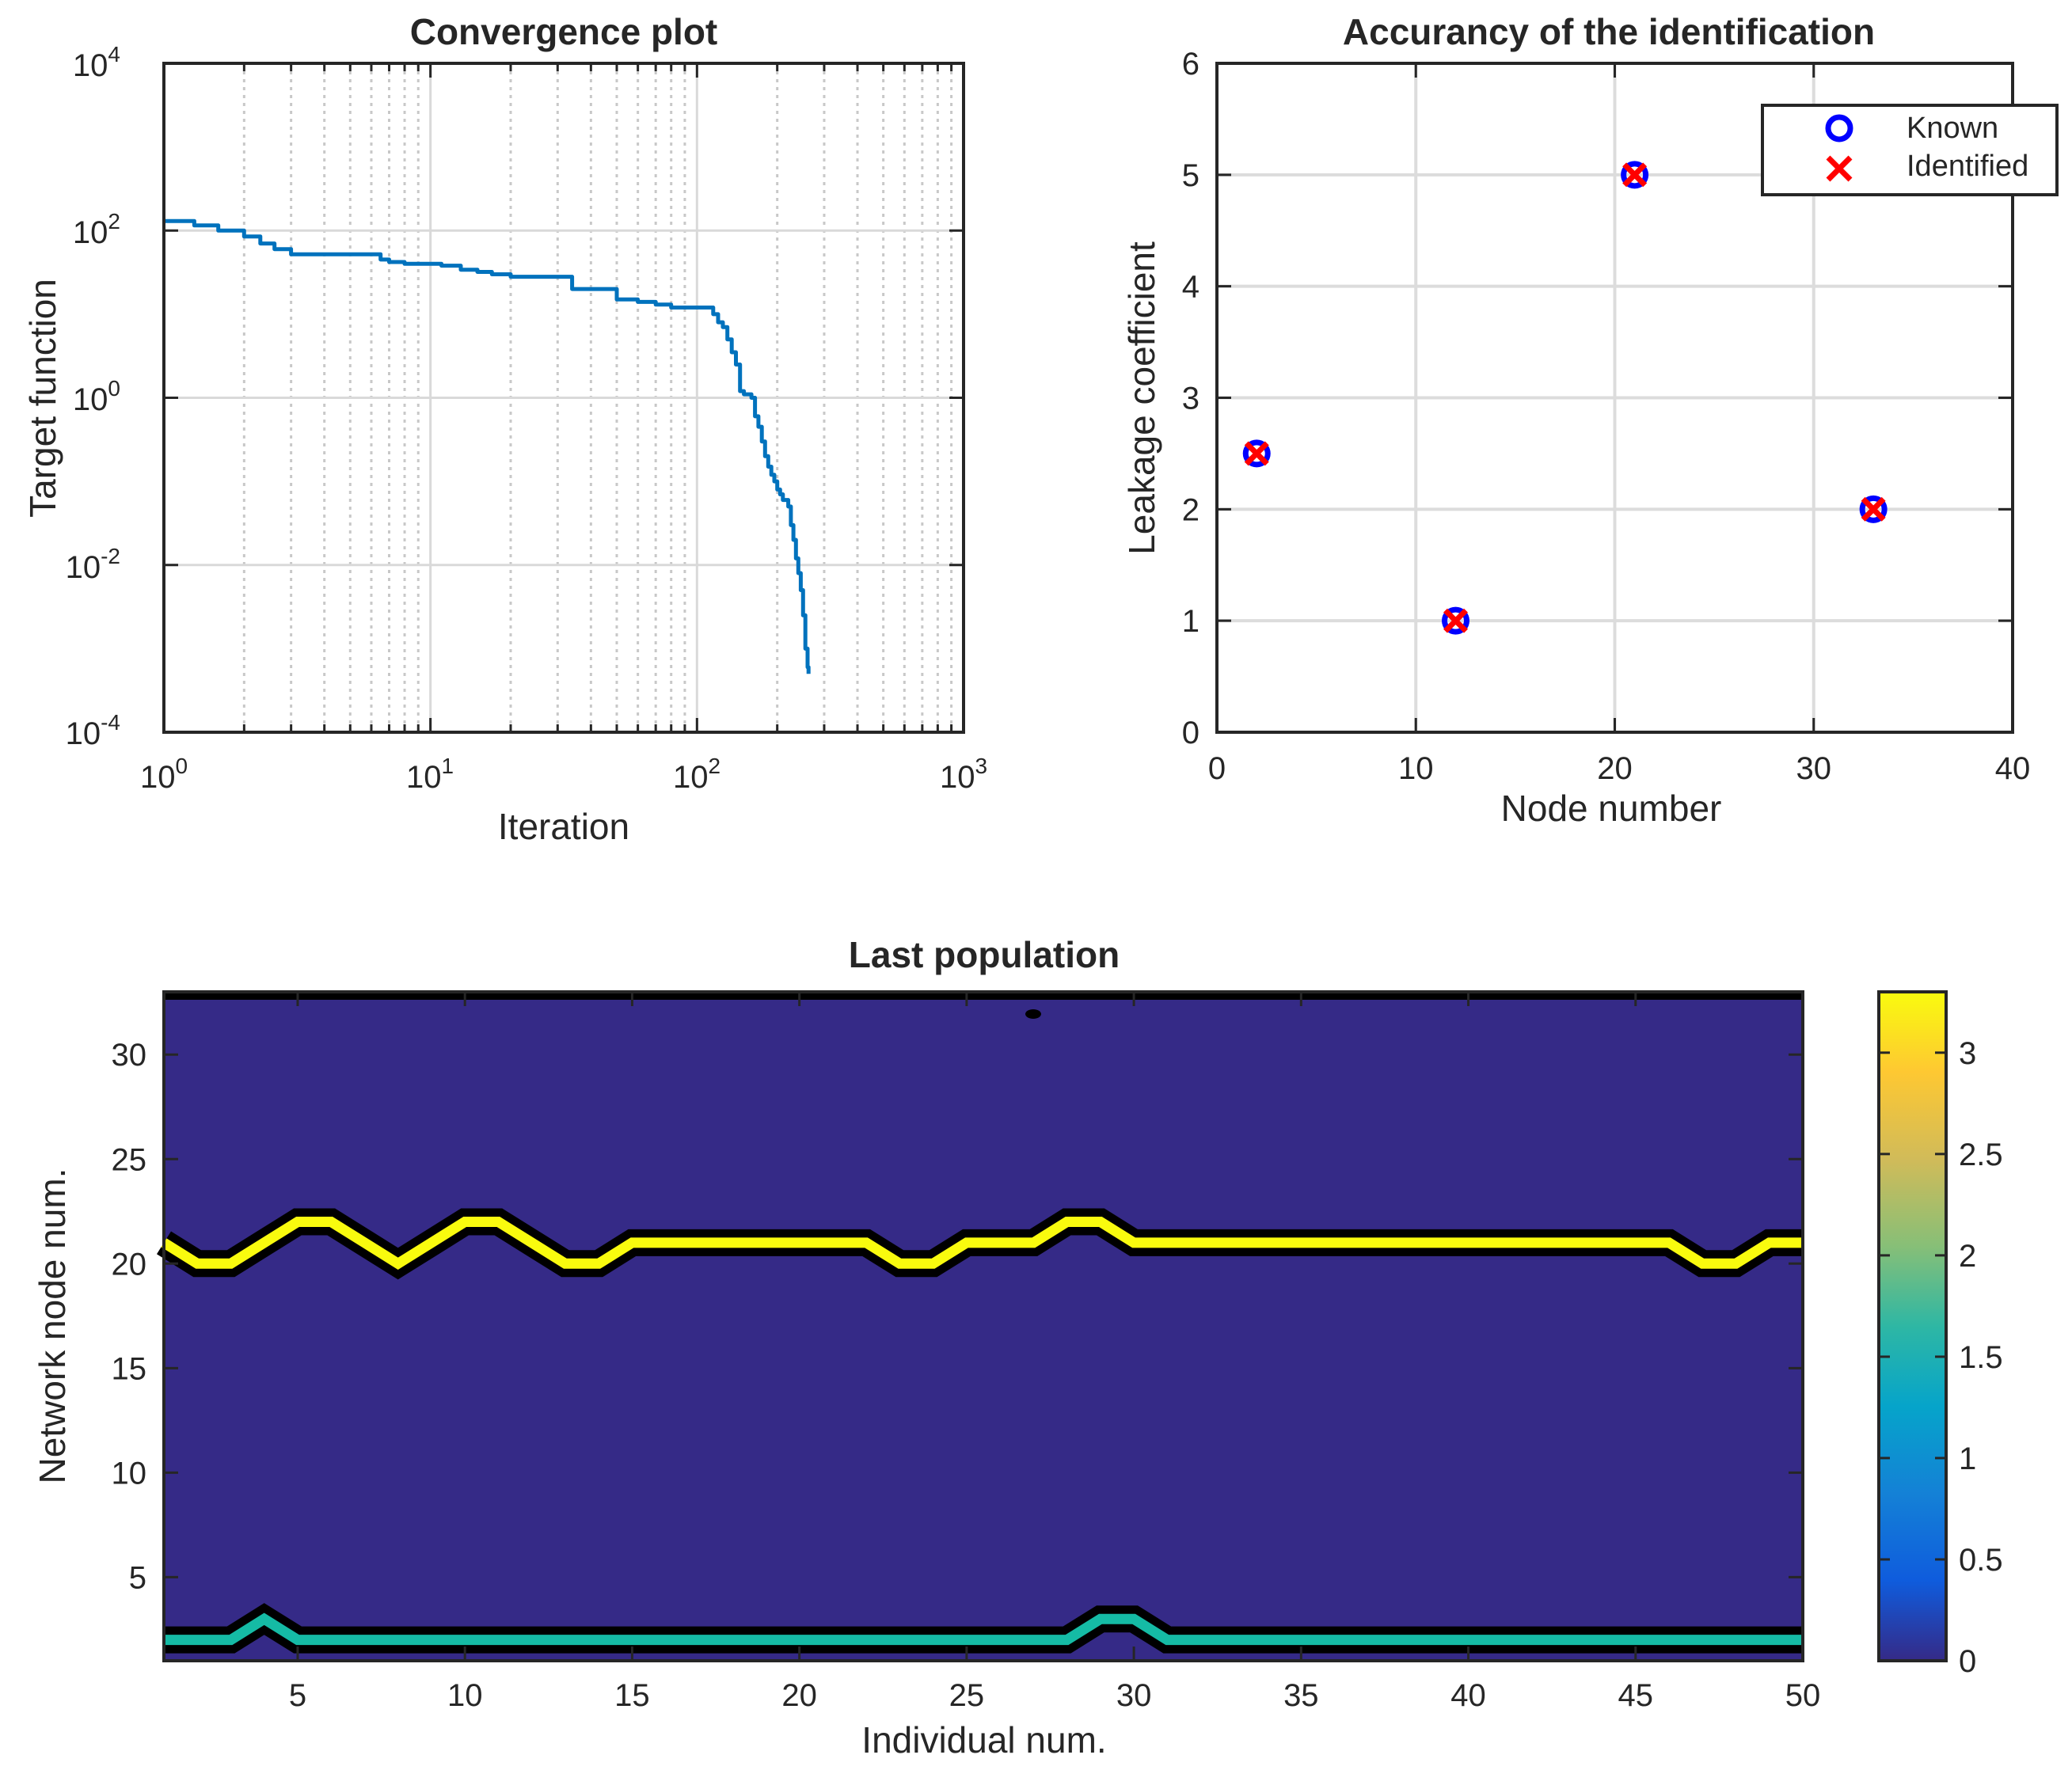 This screenshot has width=2072, height=1770. I want to click on identification-plot-title: Accurancy of the identification, so click(1609, 31).